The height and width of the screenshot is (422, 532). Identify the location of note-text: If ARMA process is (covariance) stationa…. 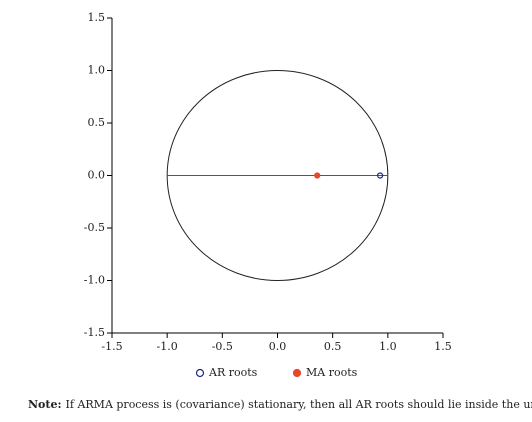
(299, 404).